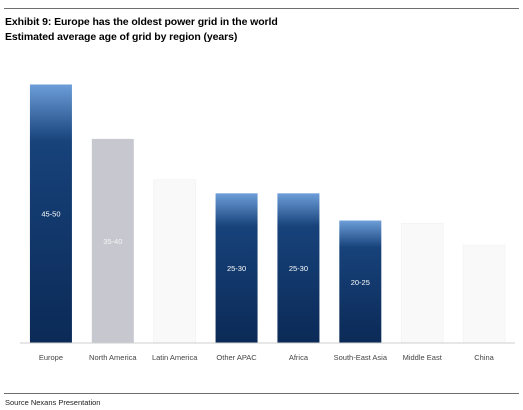  I want to click on category-label: Latin America, so click(175, 357).